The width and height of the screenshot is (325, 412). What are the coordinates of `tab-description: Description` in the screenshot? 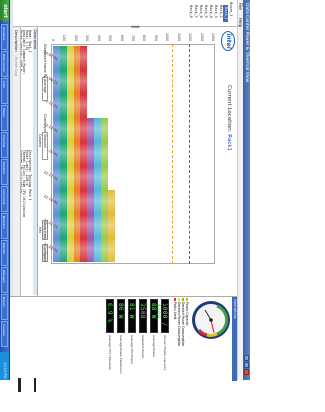 It's located at (16, 41).